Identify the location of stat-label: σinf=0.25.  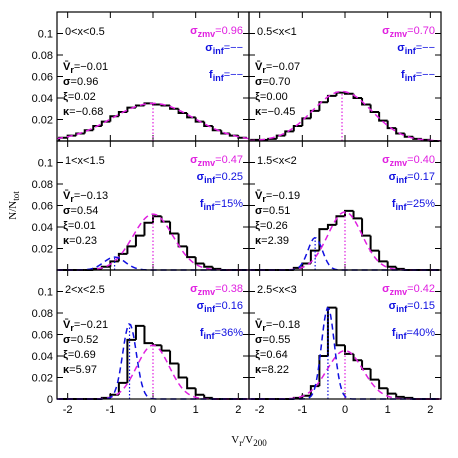
(220, 178).